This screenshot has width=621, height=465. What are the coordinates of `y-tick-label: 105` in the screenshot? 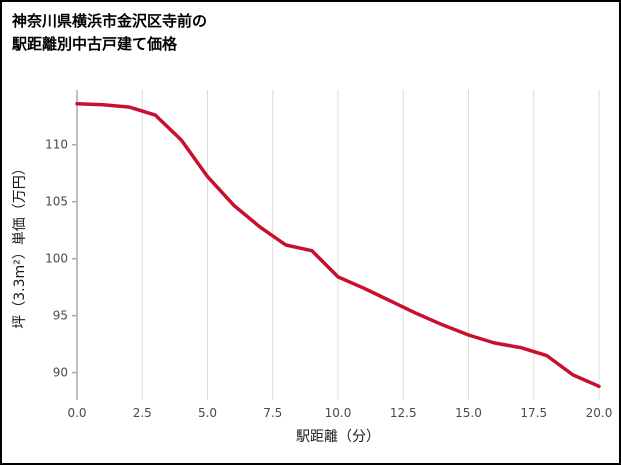 It's located at (56, 202).